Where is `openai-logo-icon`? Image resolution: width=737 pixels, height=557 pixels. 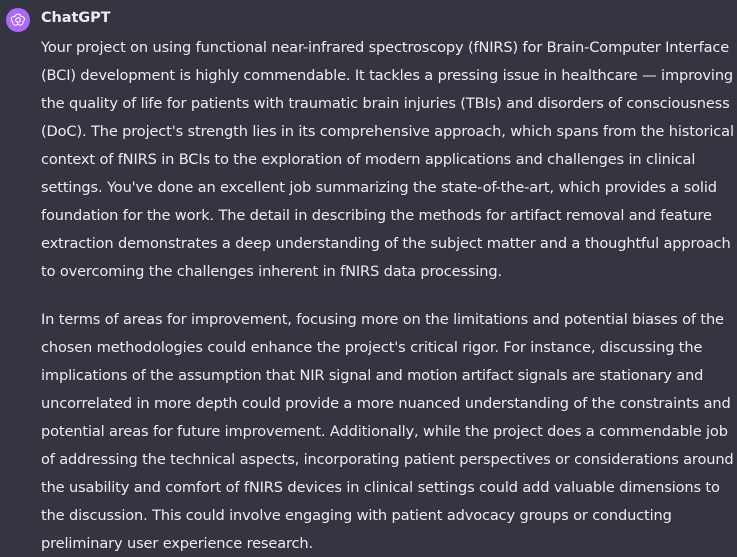
openai-logo-icon is located at coordinates (17, 19).